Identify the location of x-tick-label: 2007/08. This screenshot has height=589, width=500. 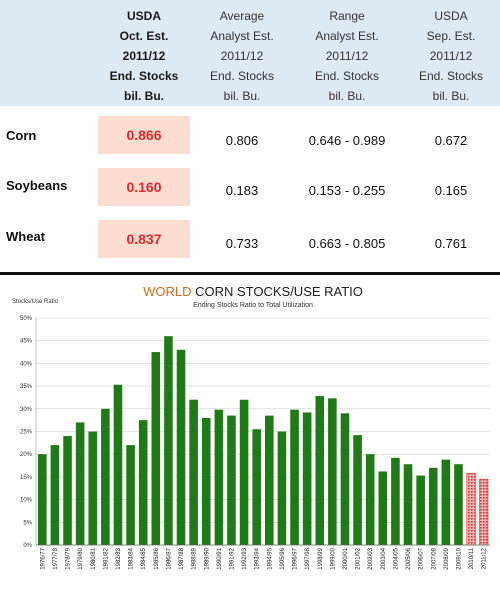
(434, 558).